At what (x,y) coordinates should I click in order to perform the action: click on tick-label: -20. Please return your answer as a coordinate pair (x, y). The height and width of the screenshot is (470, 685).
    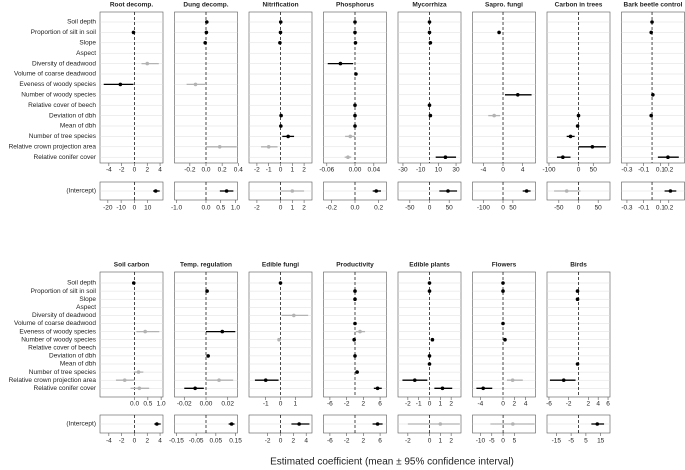
    Looking at the image, I should click on (108, 208).